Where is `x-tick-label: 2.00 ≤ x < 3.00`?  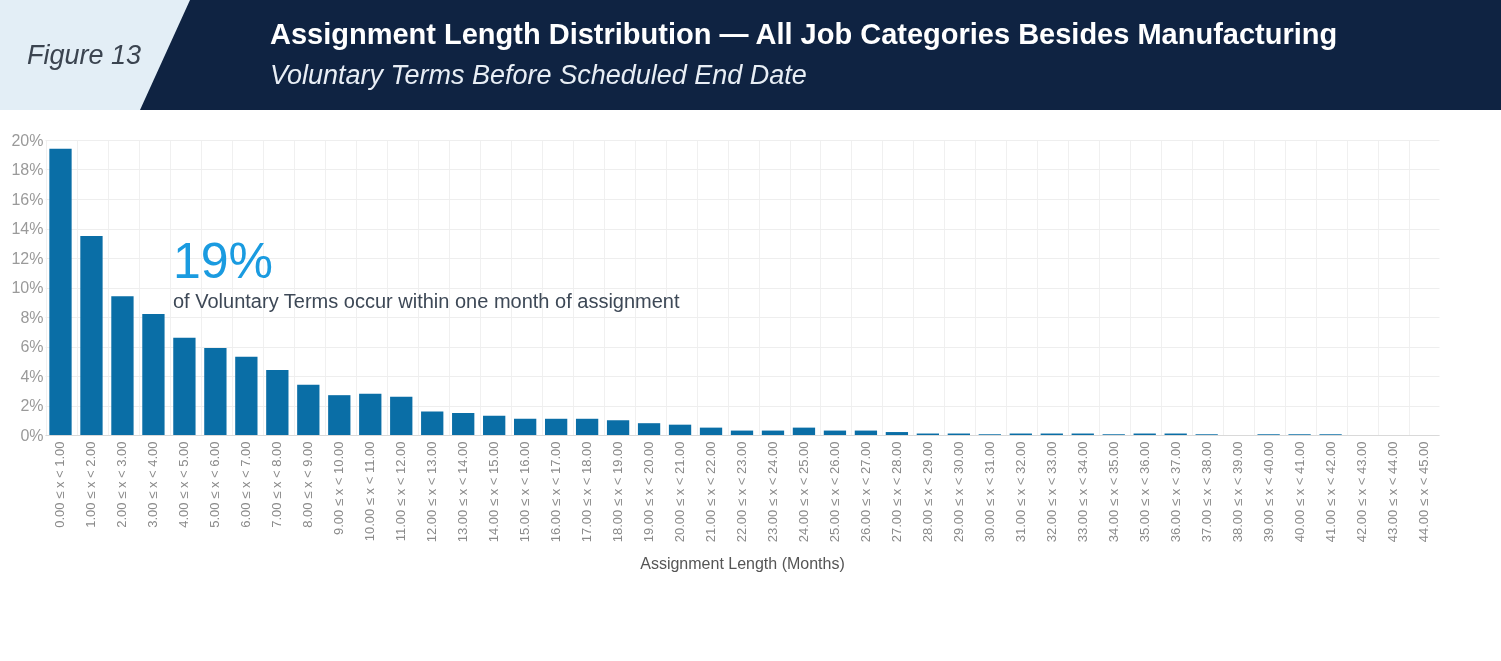
x-tick-label: 2.00 ≤ x < 3.00 is located at coordinates (122, 484).